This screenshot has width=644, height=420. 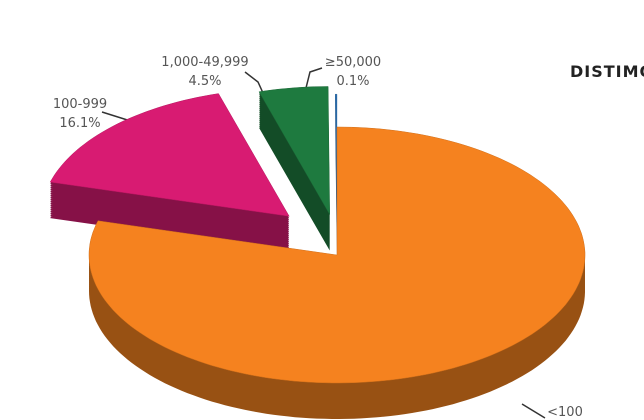 I want to click on logo: DISTIMO, so click(x=607, y=71).